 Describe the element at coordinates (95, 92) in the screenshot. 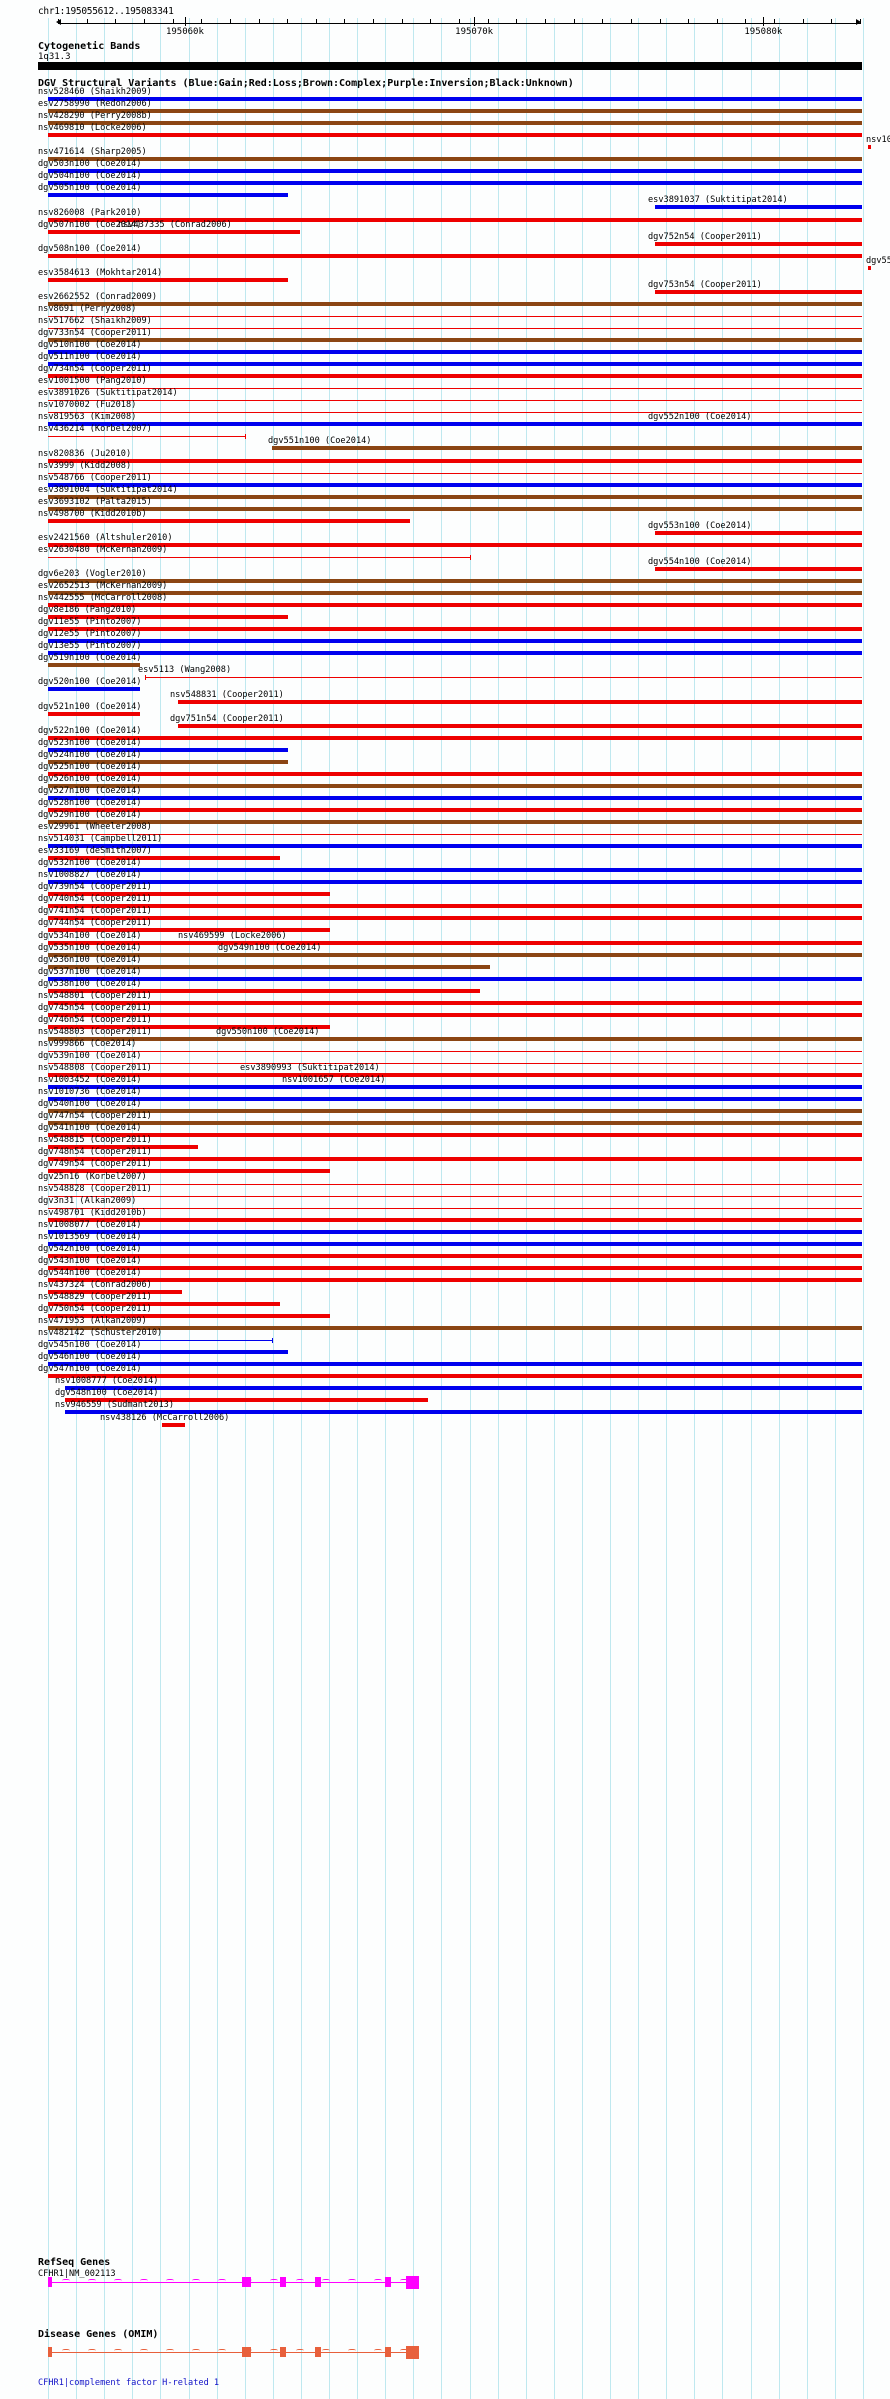

I see `variant-label: nsv528460 (Shaikh2009)` at that location.